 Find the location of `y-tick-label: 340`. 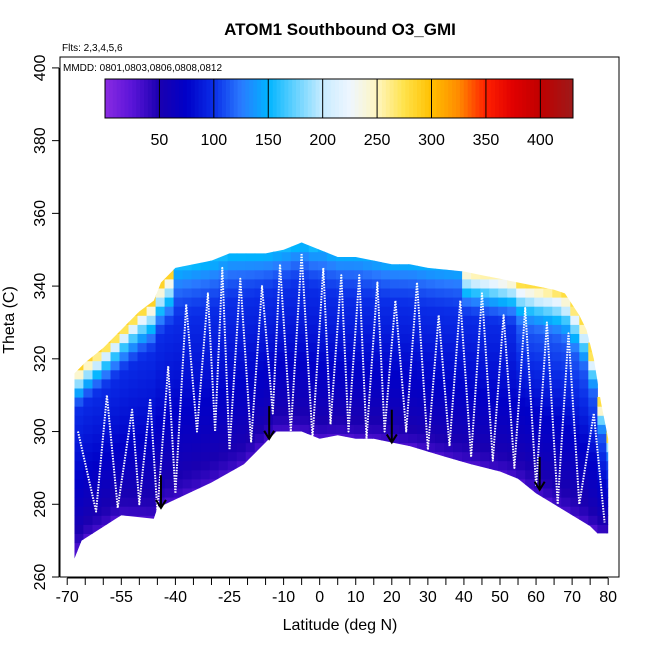

y-tick-label: 340 is located at coordinates (40, 286).